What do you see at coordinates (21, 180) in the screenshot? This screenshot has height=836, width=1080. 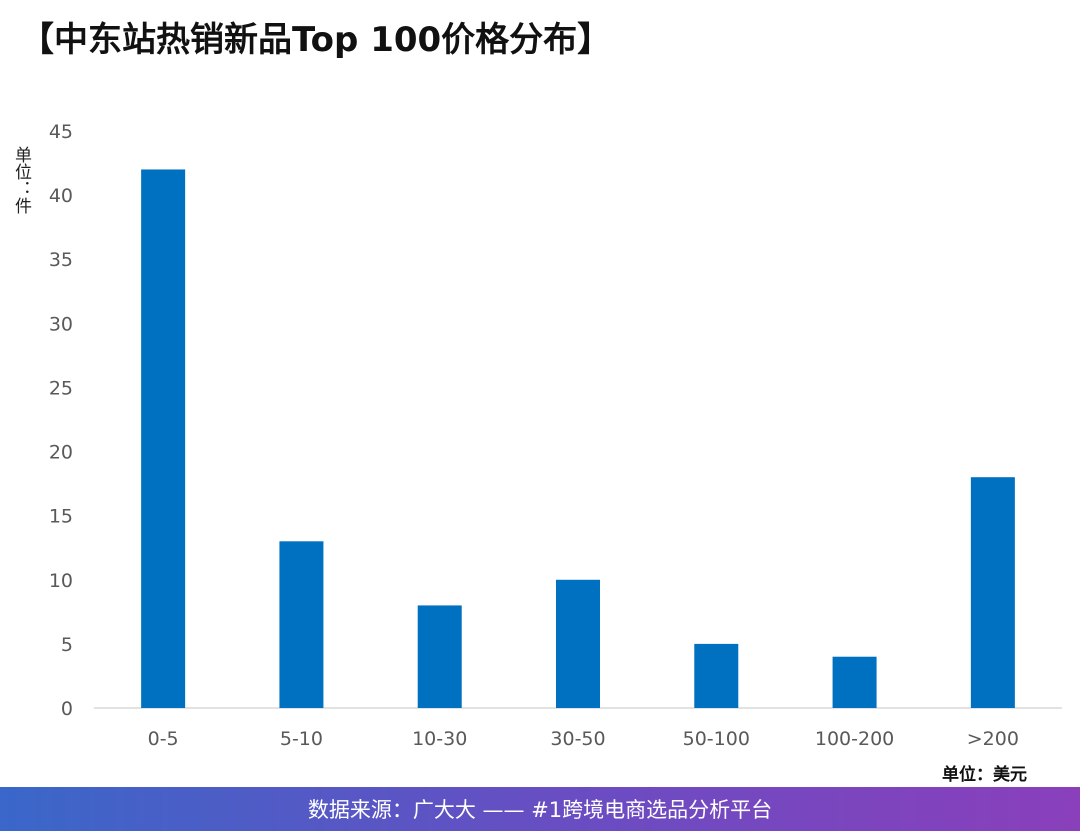 I see `y-axis-unit-label: 单位：件` at bounding box center [21, 180].